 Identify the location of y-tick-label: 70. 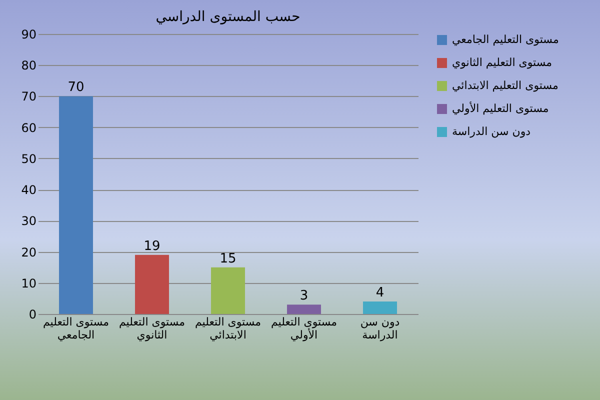
(28, 97).